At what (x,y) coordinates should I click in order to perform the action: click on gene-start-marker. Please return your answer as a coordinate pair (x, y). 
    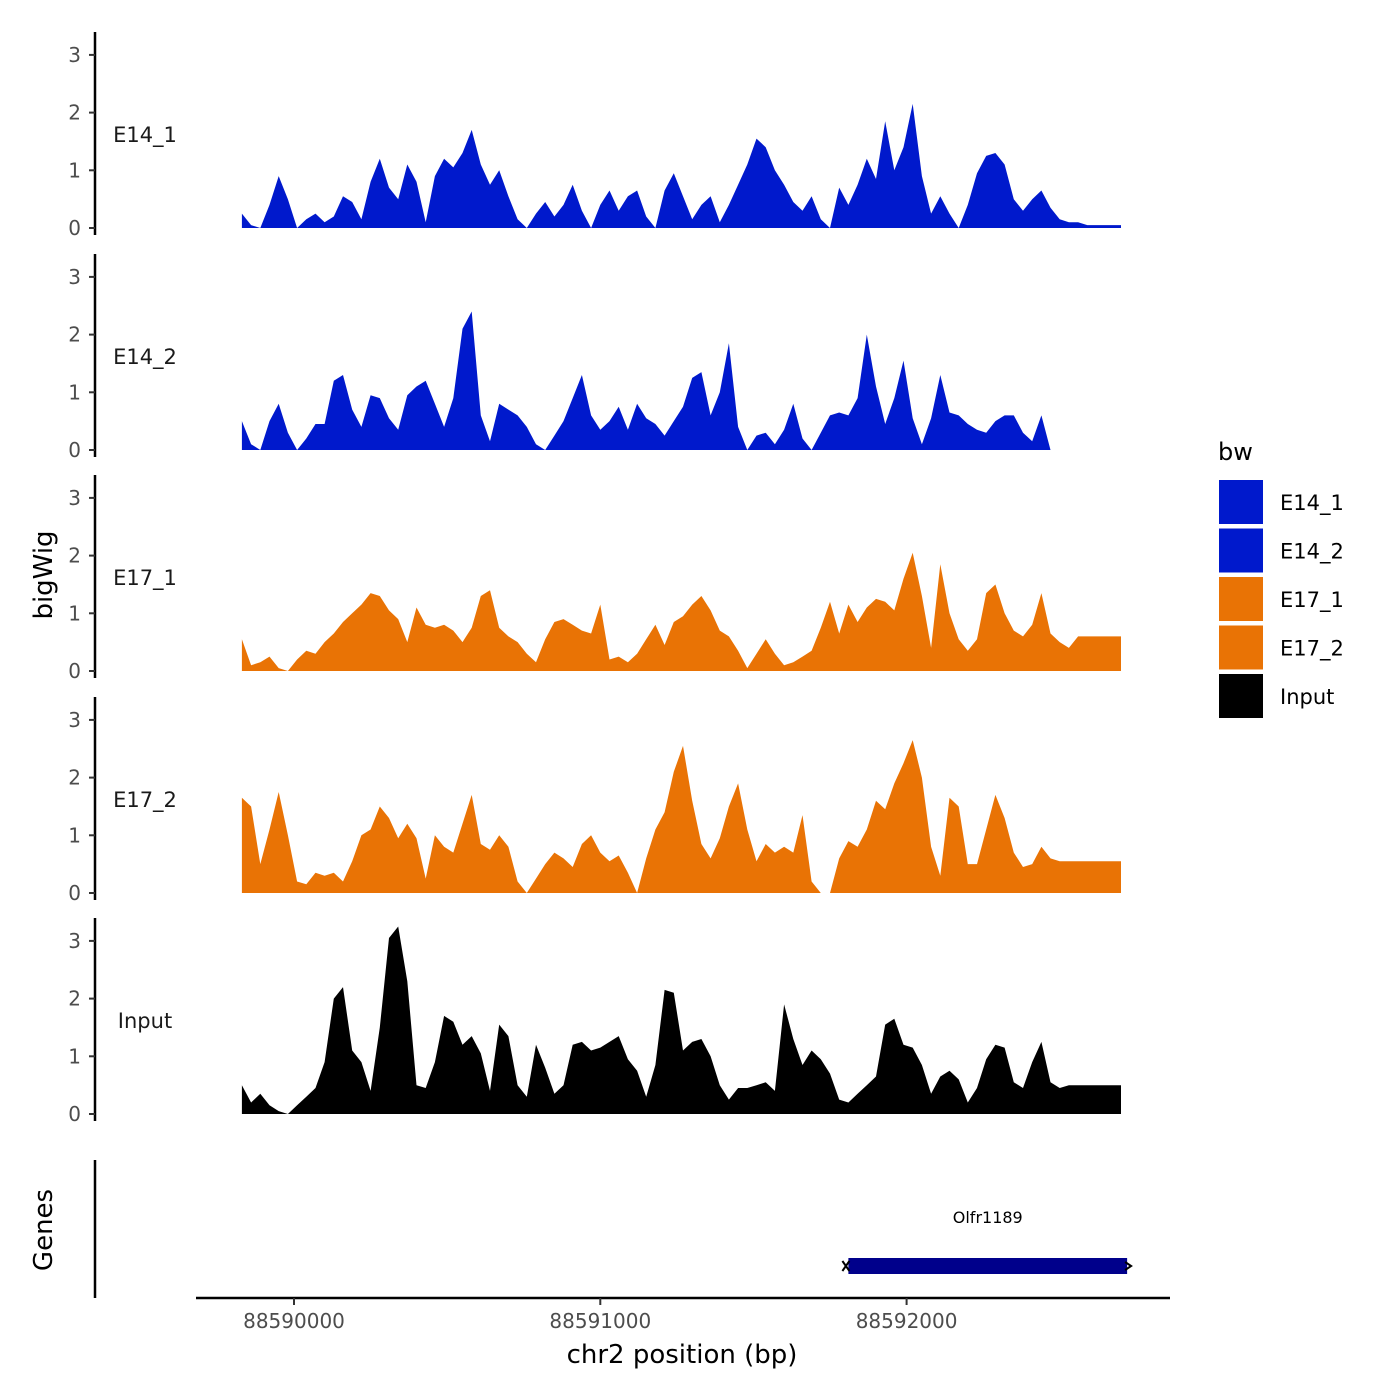
    Looking at the image, I should click on (846, 1266).